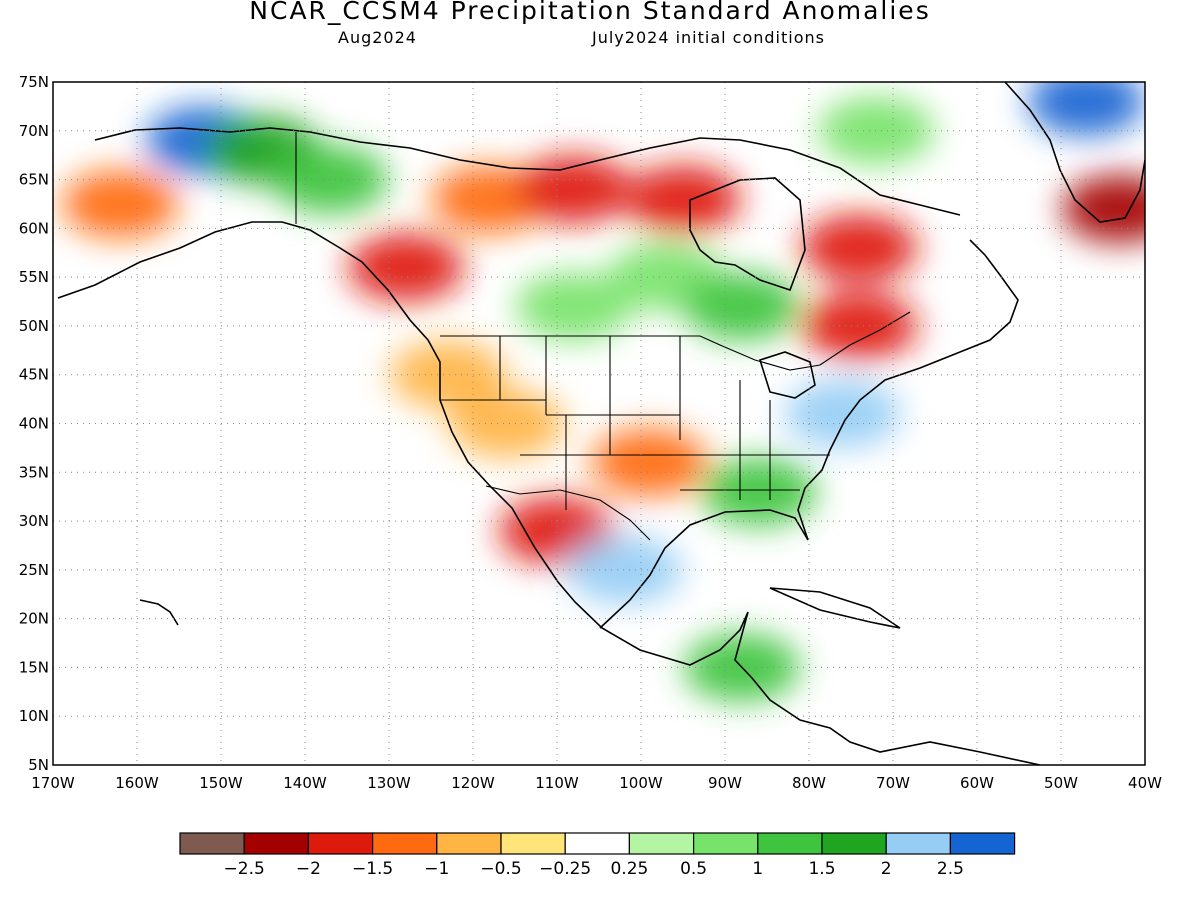 Image resolution: width=1200 pixels, height=900 pixels. What do you see at coordinates (594, 869) in the screenshot?
I see `colorbar-labels: −2.5 −2 −1.5 −1 −0.5 −0.25 0.25 0.5 1 1.5 2 2.5` at bounding box center [594, 869].